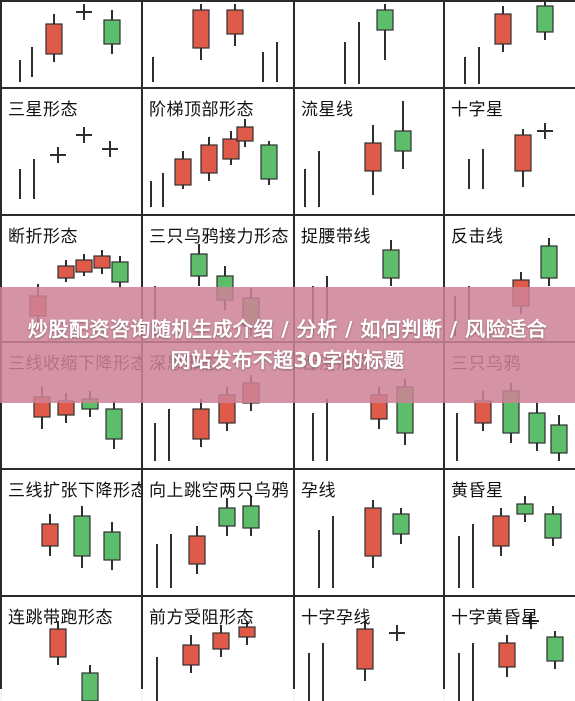 The height and width of the screenshot is (701, 575). Describe the element at coordinates (74, 491) in the screenshot. I see `pattern-label: 三线扩张下降形态` at that location.